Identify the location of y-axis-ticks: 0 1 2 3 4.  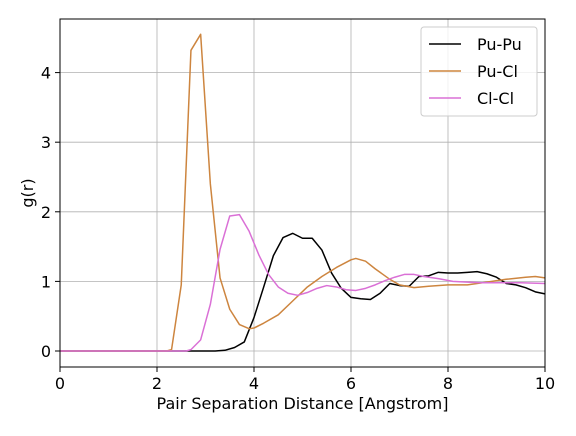
(50, 212).